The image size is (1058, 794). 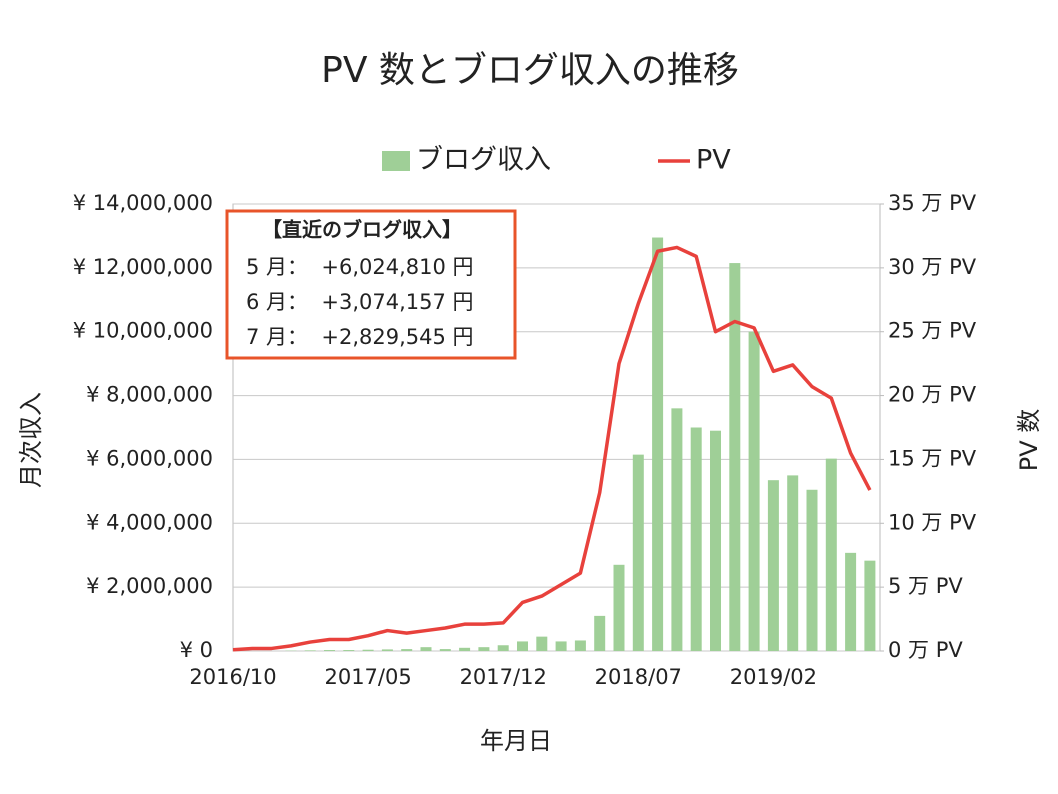 What do you see at coordinates (360, 267) in the screenshot?
I see `annotation-line: 5 月： +6,024,810 円` at bounding box center [360, 267].